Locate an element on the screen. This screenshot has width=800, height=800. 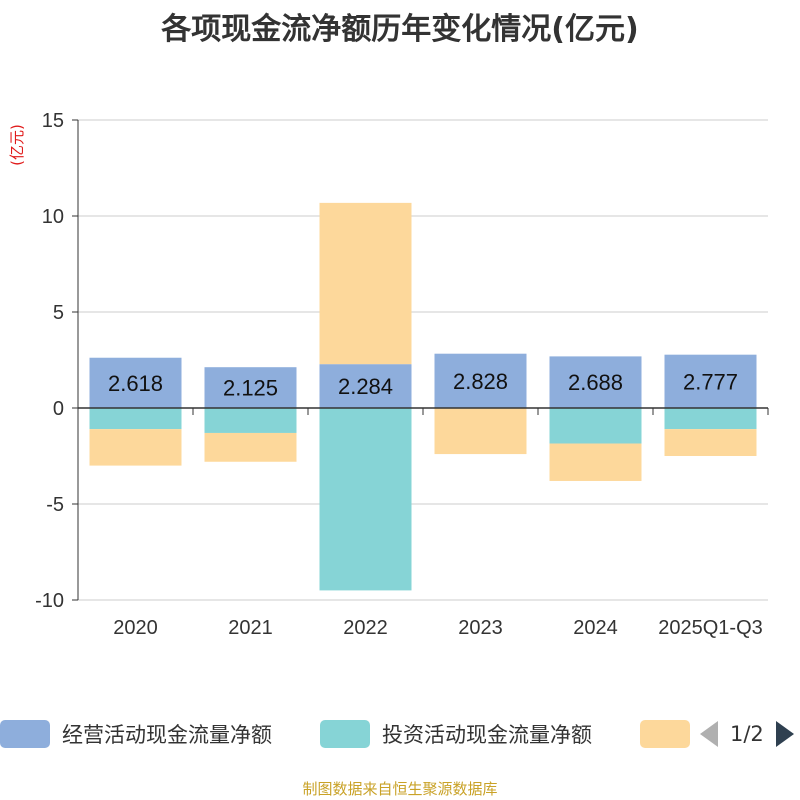
legend-label-investing: 投资活动现金流量净额 is located at coordinates (487, 735).